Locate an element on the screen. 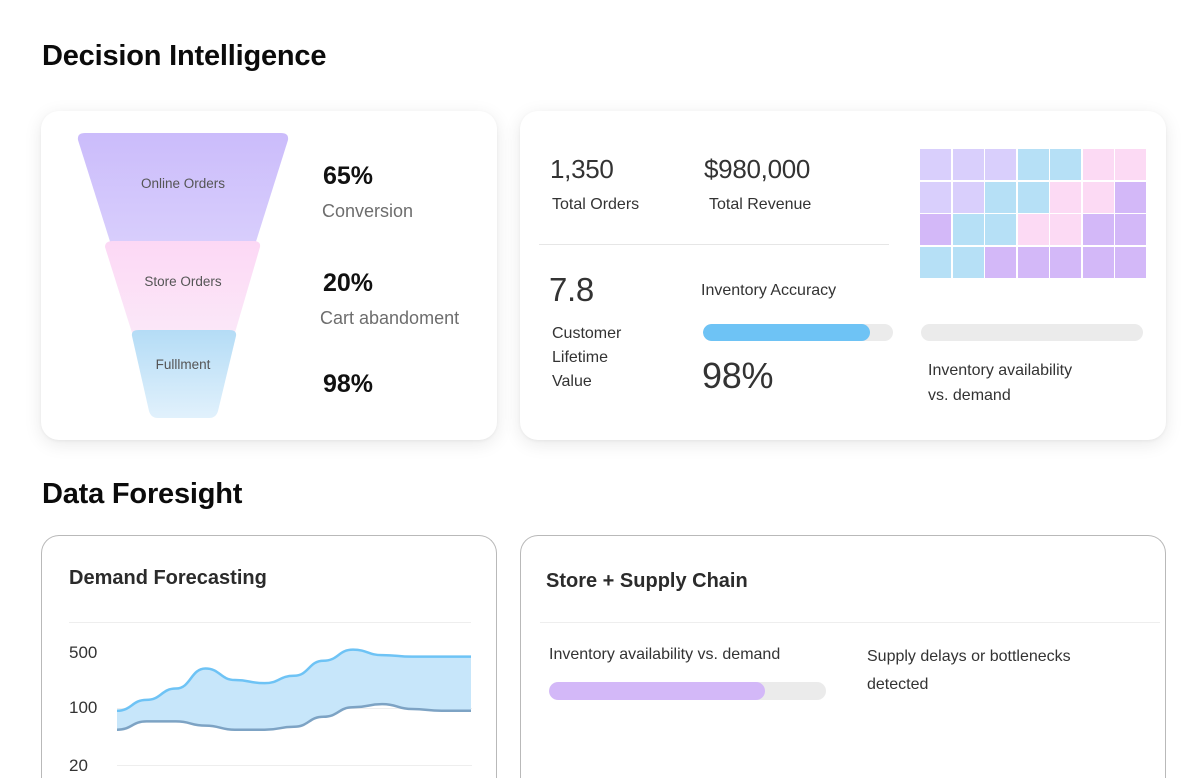 This screenshot has height=778, width=1204. supply-availability-bar-fill is located at coordinates (657, 691).